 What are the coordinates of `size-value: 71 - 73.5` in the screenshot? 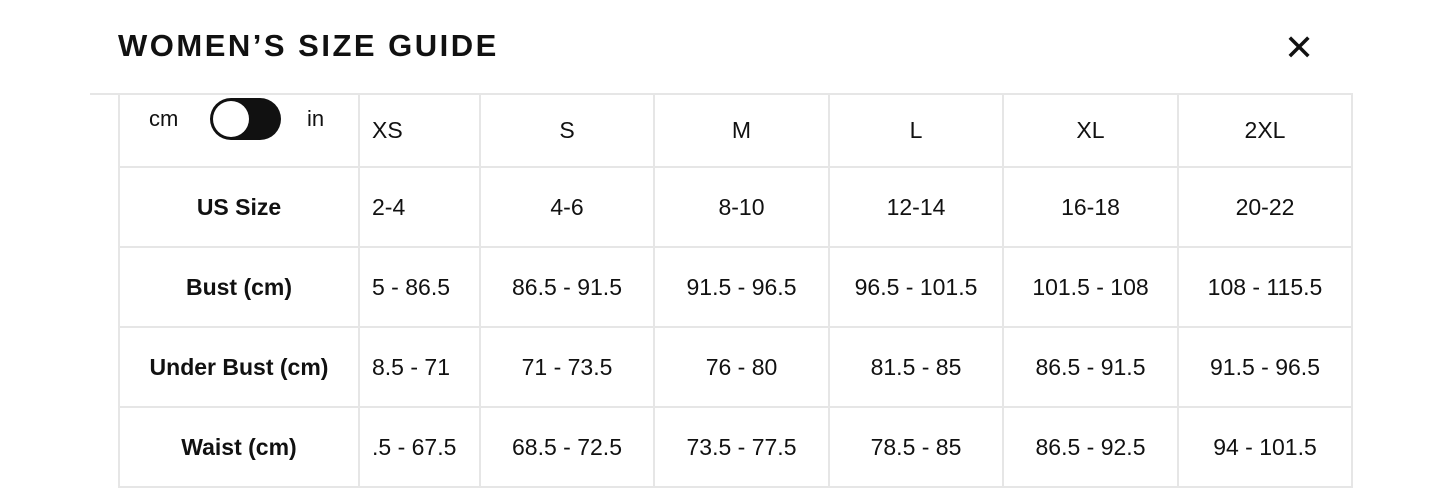 It's located at (568, 368).